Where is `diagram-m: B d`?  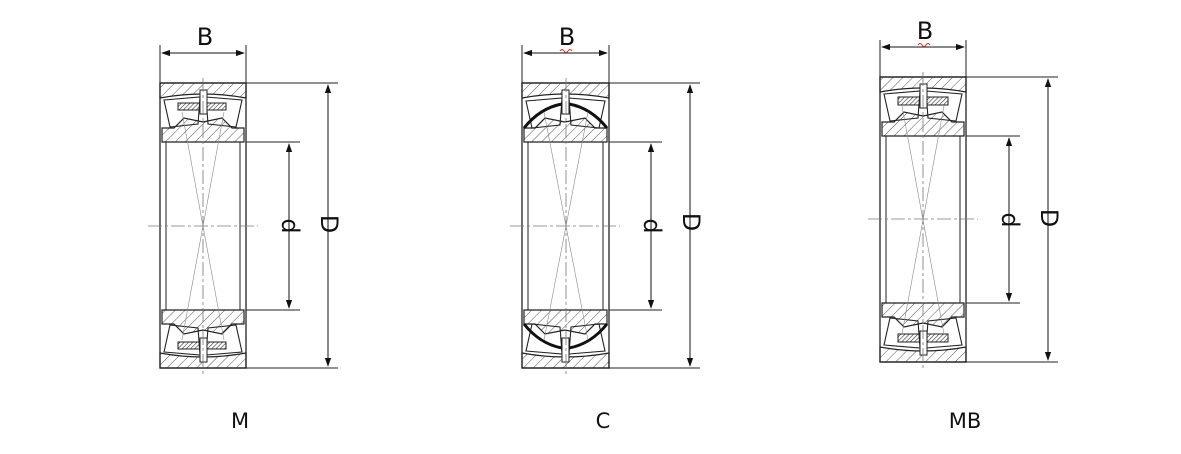
diagram-m: B d is located at coordinates (245, 228).